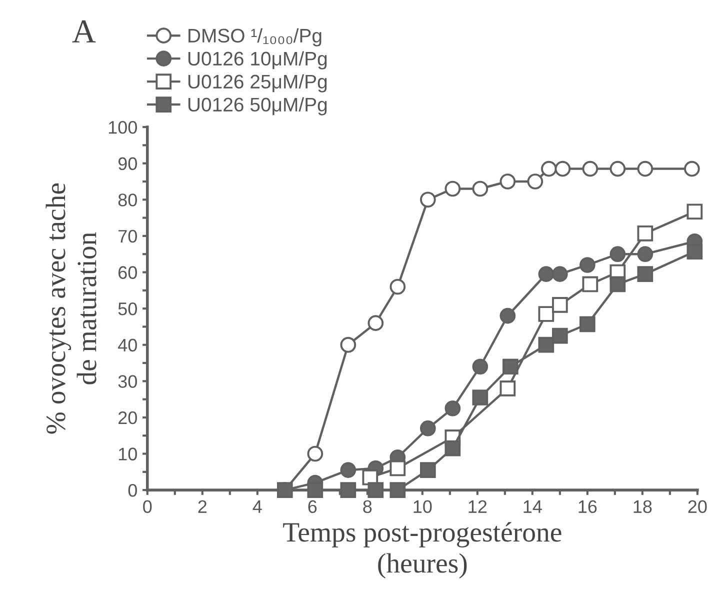 This screenshot has height=605, width=719. What do you see at coordinates (643, 507) in the screenshot?
I see `x-tick-label: 18` at bounding box center [643, 507].